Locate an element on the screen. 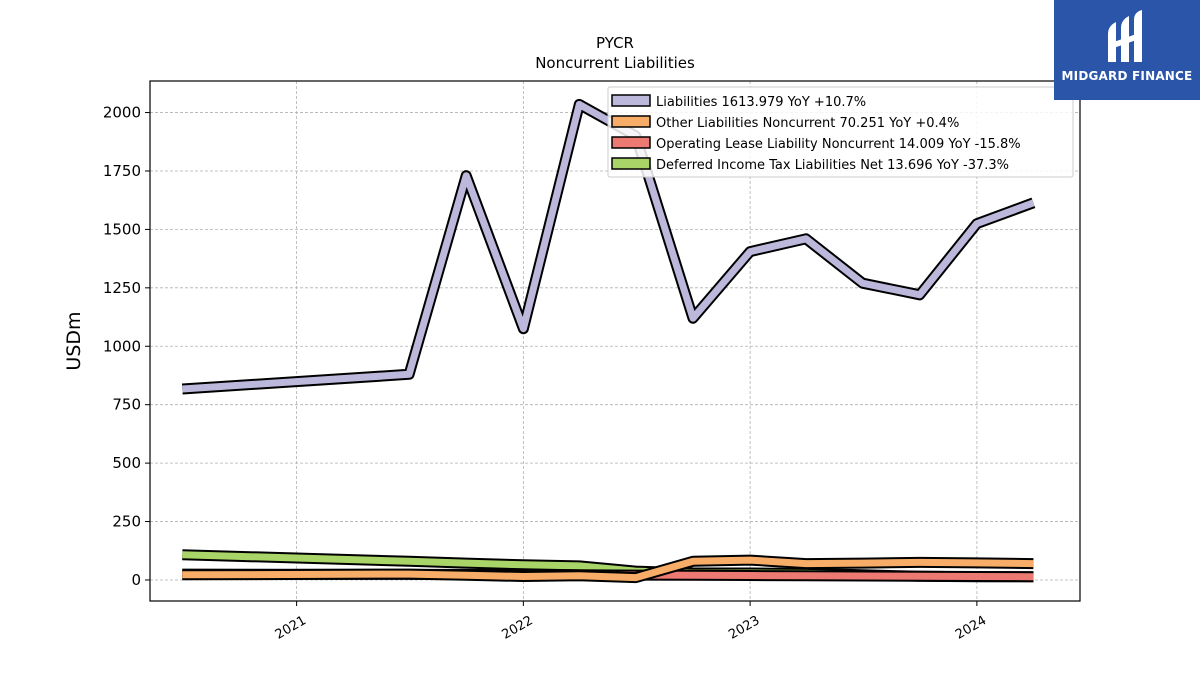 Image resolution: width=1200 pixels, height=675 pixels. chart-subtitle: Noncurrent Liabilities is located at coordinates (615, 63).